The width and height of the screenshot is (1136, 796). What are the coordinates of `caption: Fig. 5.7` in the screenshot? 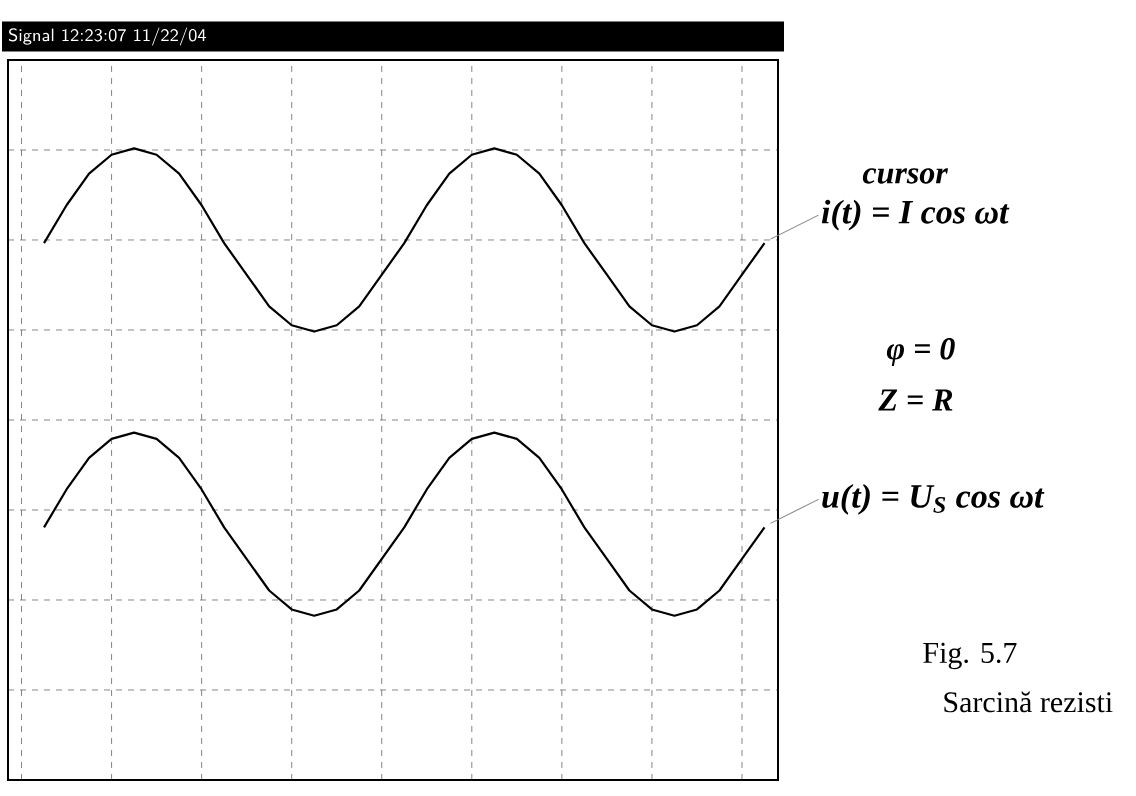 It's located at (970, 656).